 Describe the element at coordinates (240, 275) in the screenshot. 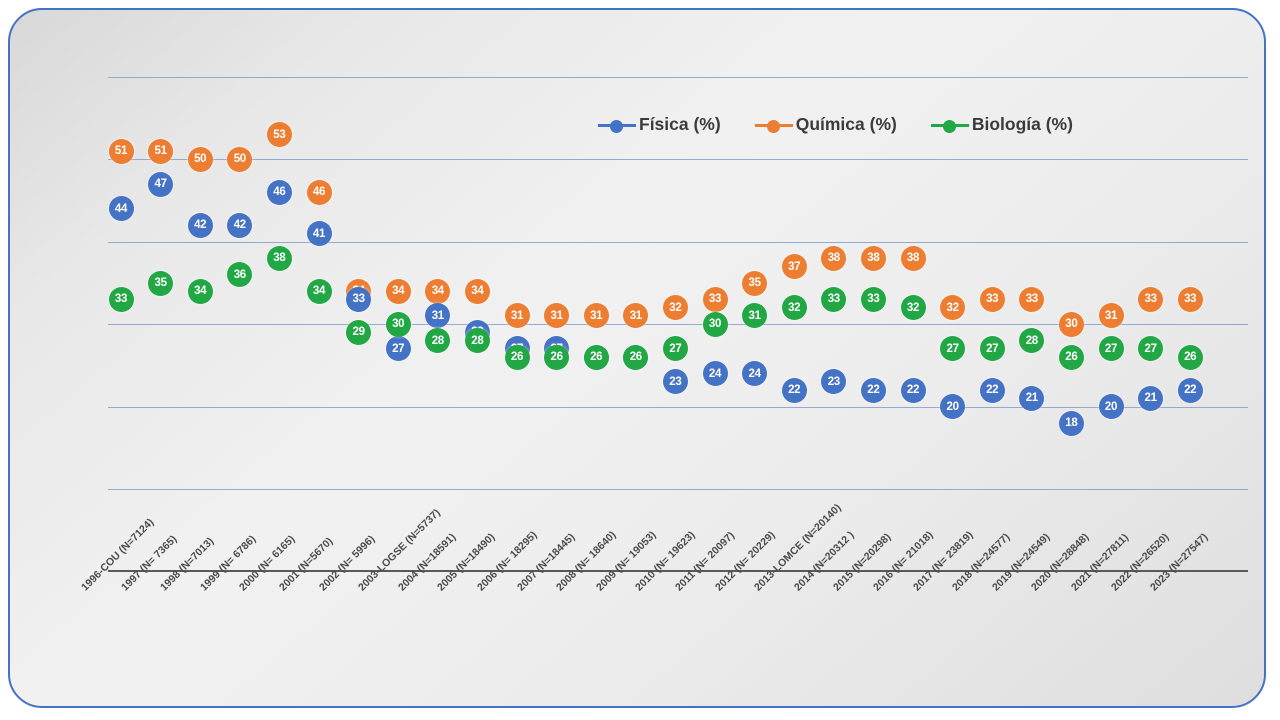

I see `data-point-biologia-3: 36` at that location.